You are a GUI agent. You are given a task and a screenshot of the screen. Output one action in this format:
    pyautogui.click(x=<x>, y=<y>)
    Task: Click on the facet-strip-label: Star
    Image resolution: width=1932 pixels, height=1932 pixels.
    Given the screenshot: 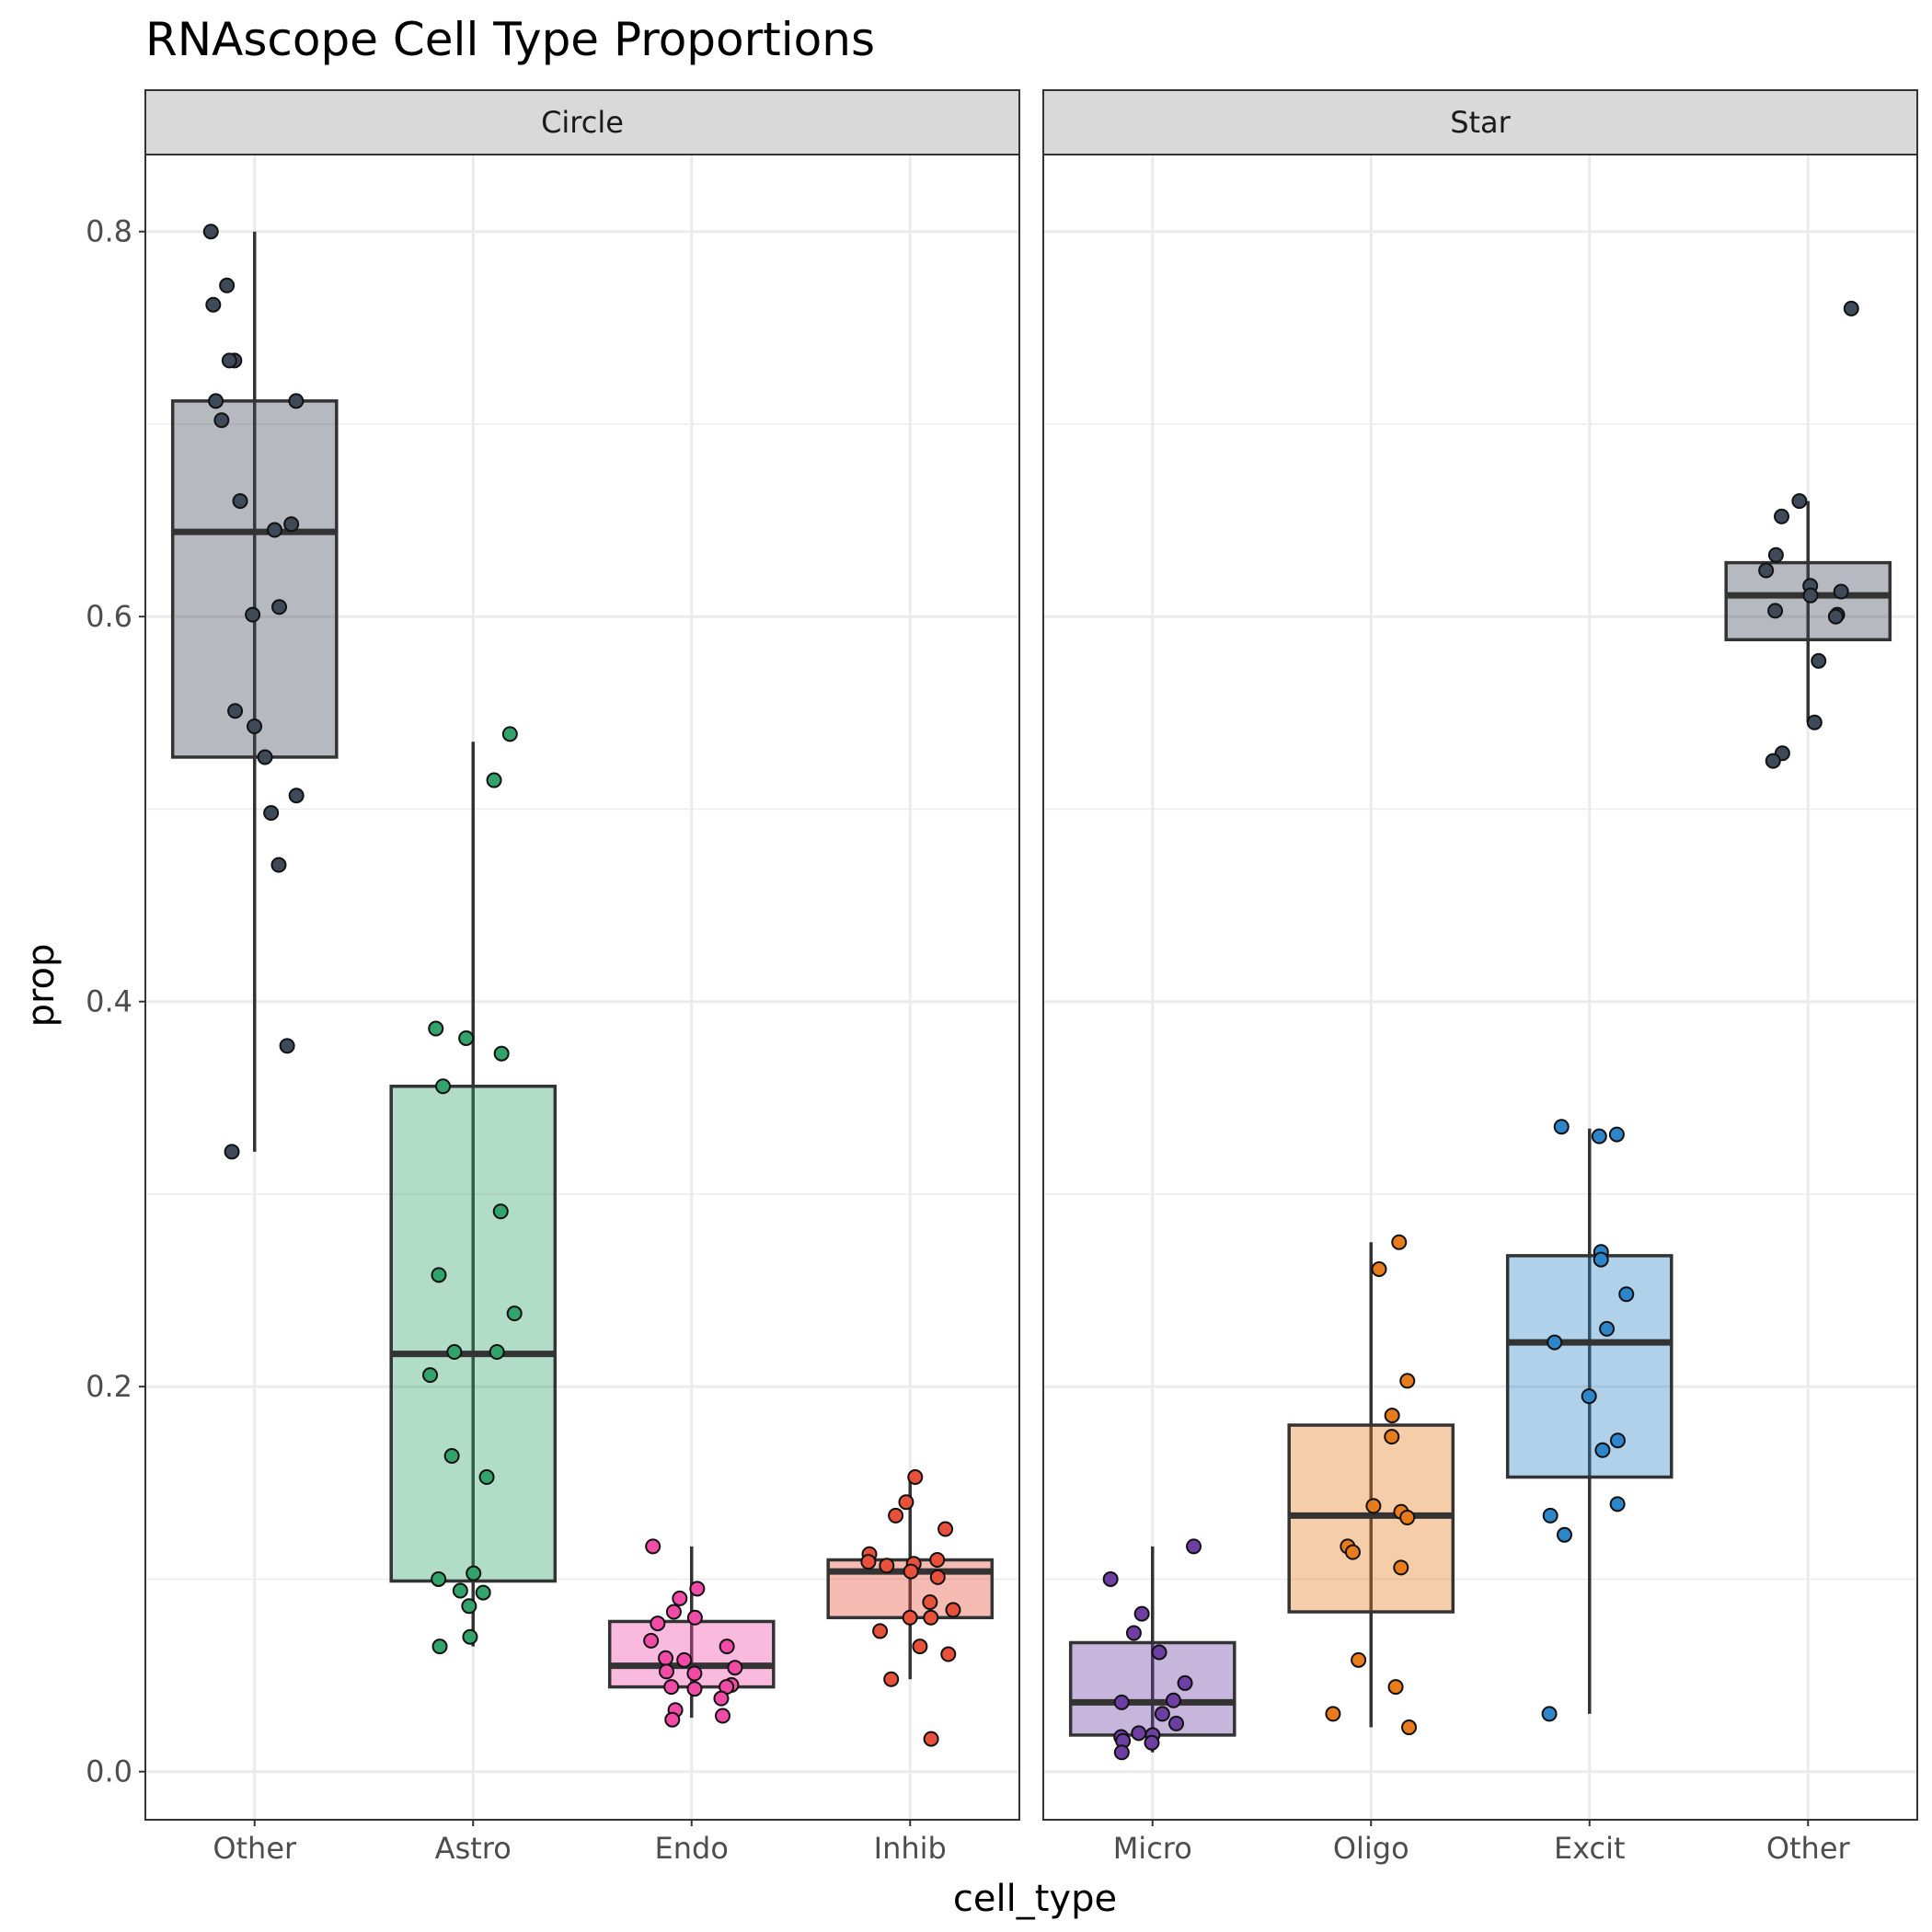 What is the action you would take?
    pyautogui.click(x=1480, y=122)
    